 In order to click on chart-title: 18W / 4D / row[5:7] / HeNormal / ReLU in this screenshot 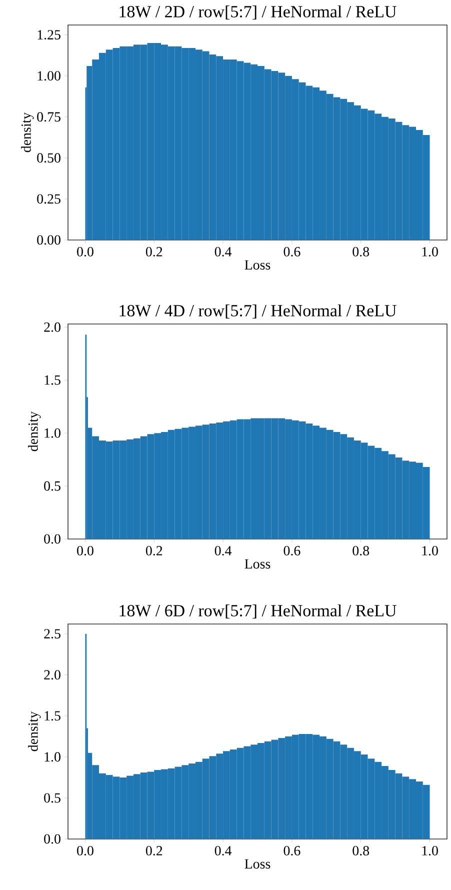, I will do `click(258, 311)`.